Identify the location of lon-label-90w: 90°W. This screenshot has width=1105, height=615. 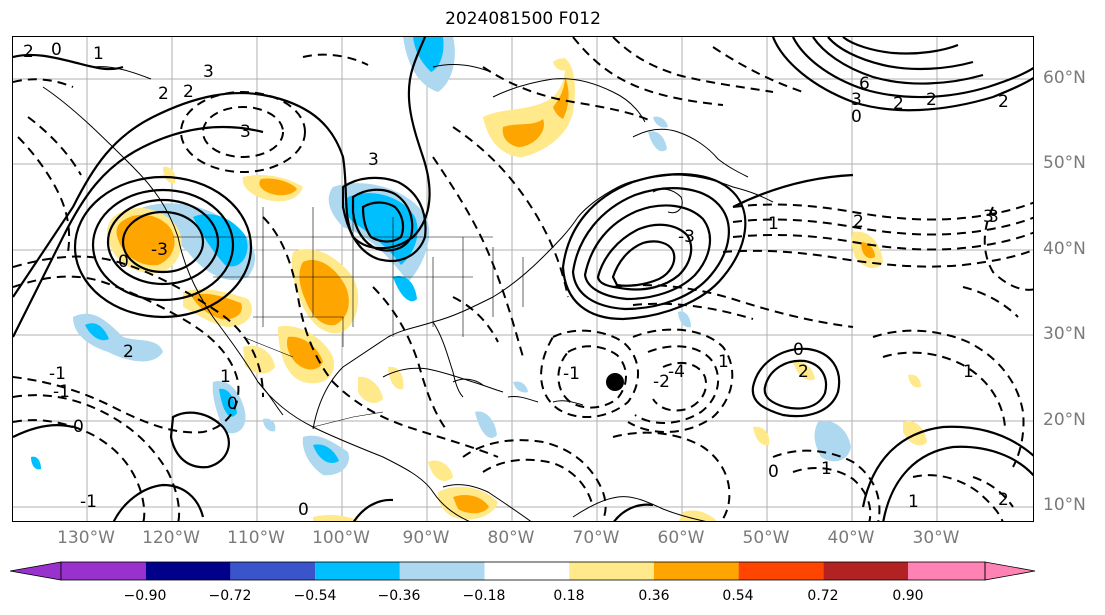
(426, 538).